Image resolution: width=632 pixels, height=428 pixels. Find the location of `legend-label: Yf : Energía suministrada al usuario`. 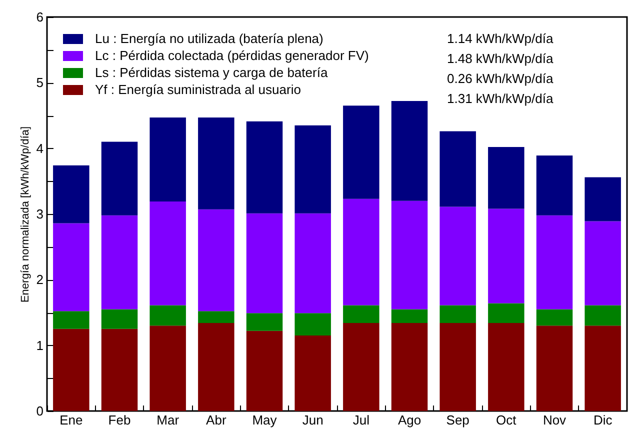

legend-label: Yf : Energía suministrada al usuario is located at coordinates (198, 89).